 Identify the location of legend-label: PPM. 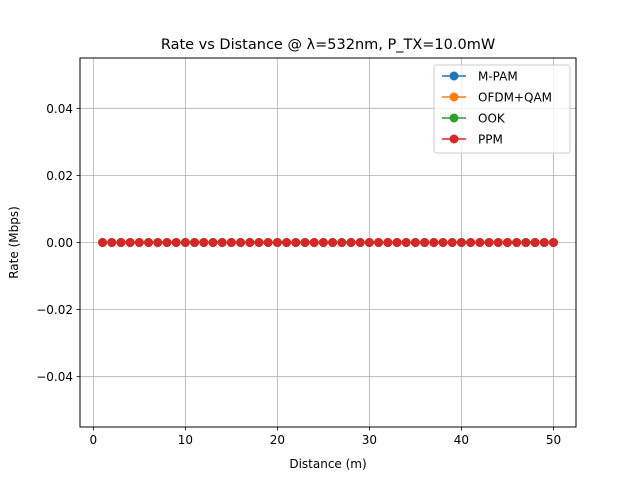
(490, 140).